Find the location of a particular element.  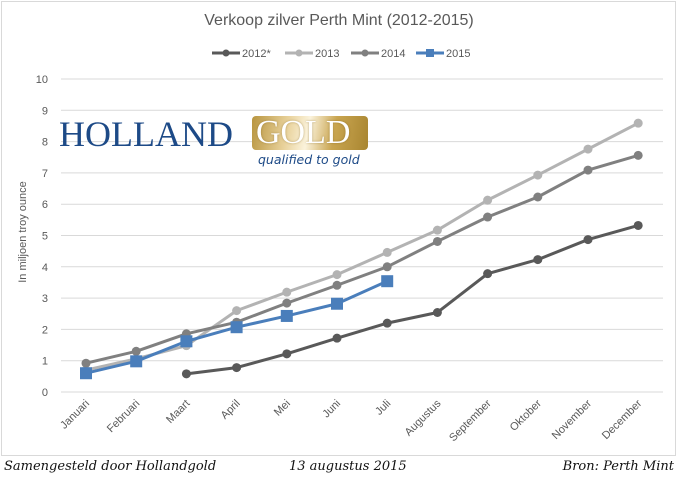

y-tick-label: 3 is located at coordinates (45, 299).